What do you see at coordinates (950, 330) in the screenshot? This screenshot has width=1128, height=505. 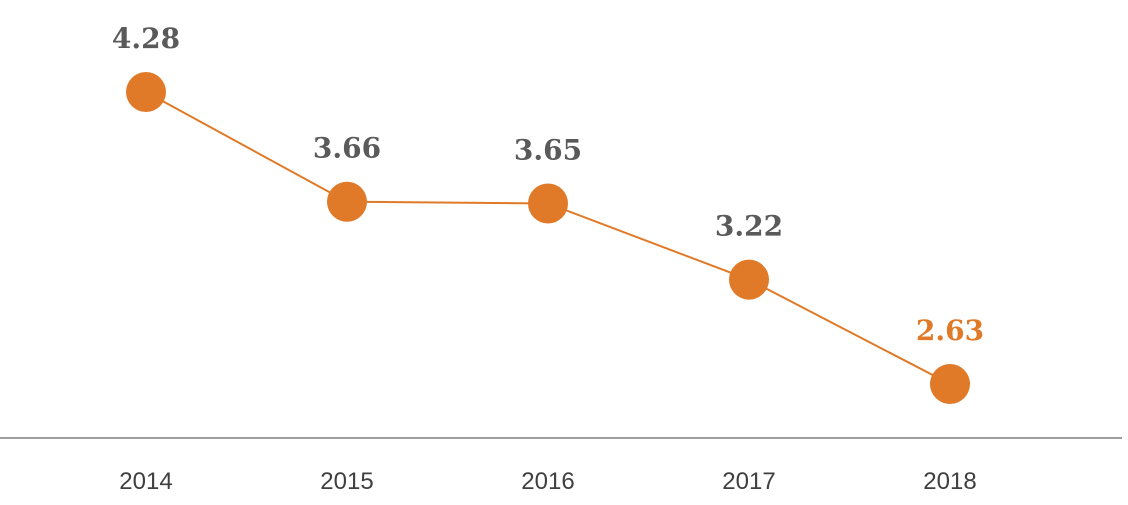 I see `data-label-2018: 2.63` at bounding box center [950, 330].